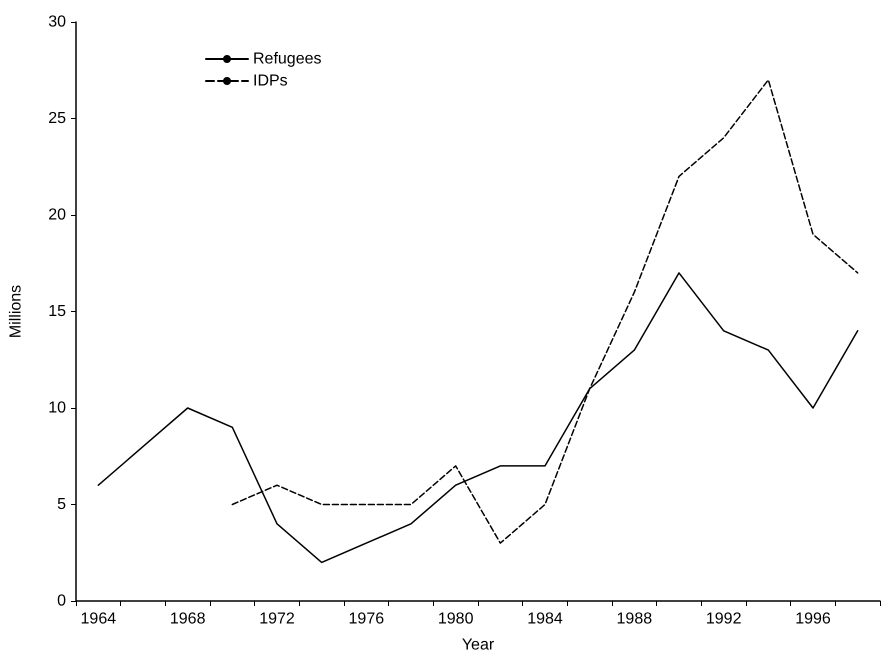 The width and height of the screenshot is (881, 665). I want to click on y-tick-label: 5, so click(61, 504).